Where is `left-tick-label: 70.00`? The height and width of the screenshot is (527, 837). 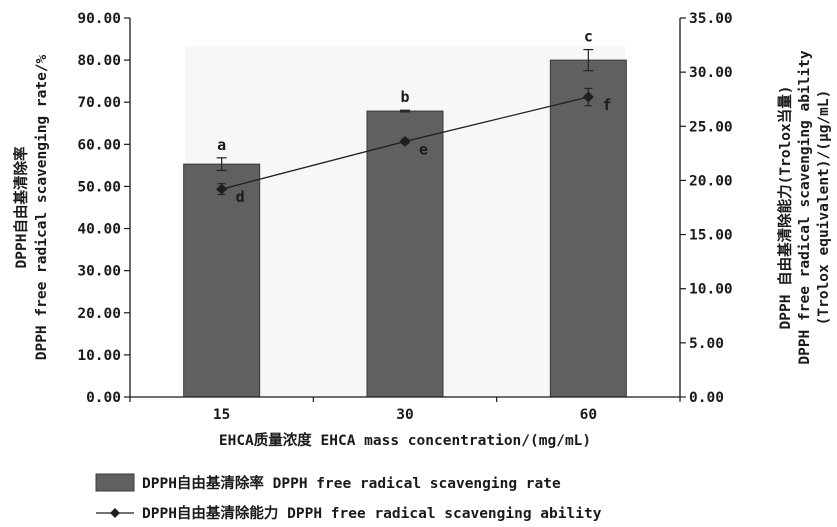 left-tick-label: 70.00 is located at coordinates (99, 103).